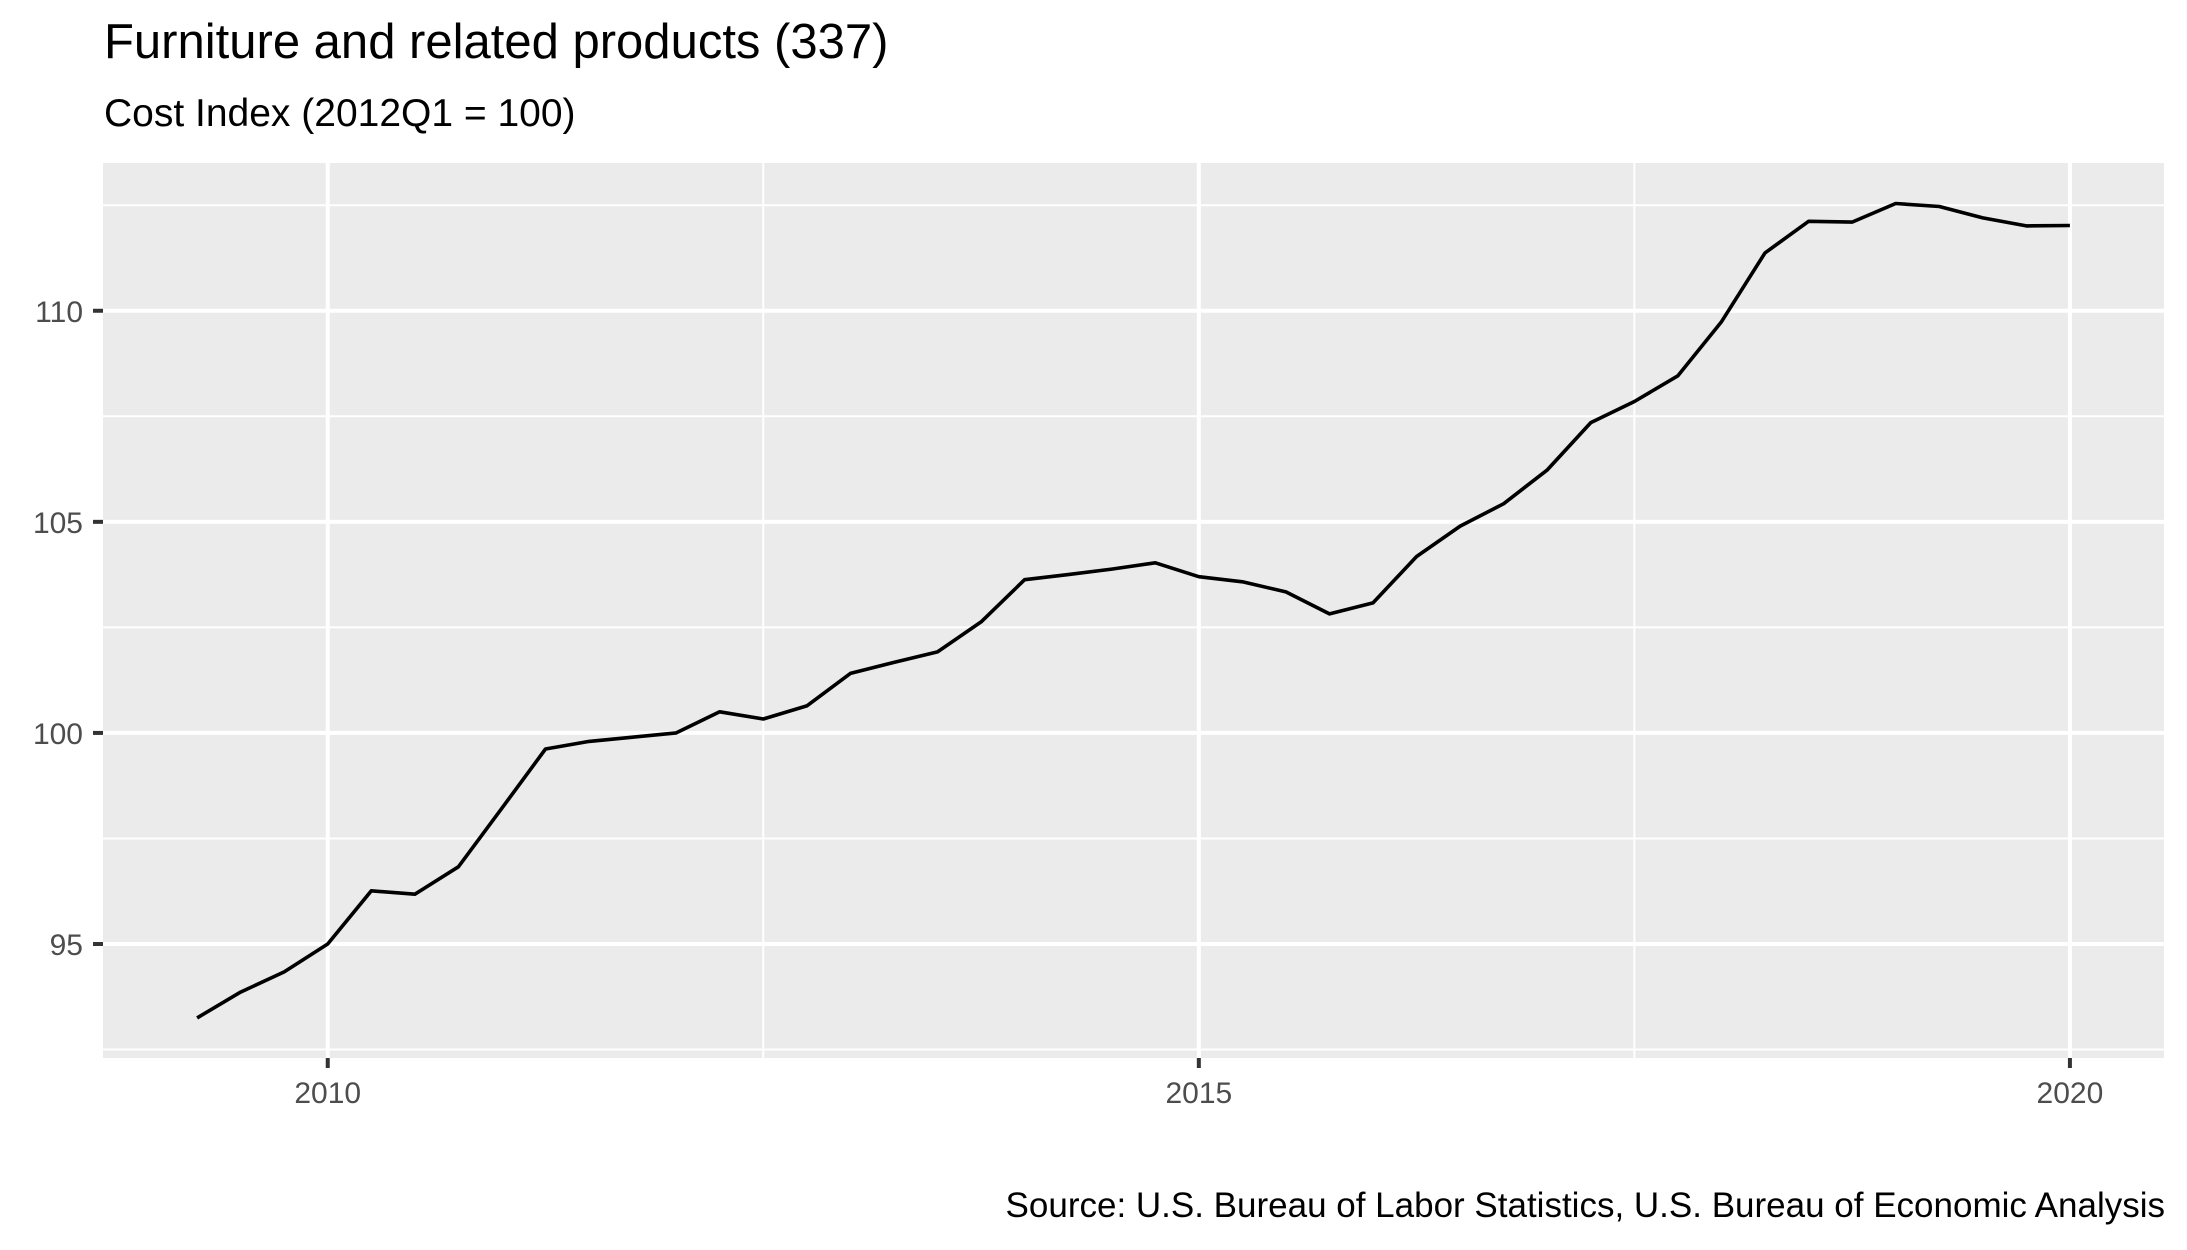  What do you see at coordinates (58, 734) in the screenshot?
I see `y-tick-label: 100` at bounding box center [58, 734].